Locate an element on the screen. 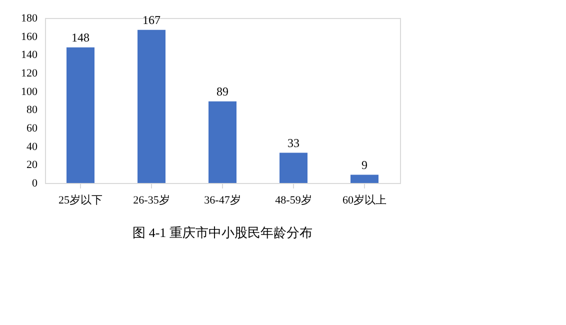 This screenshot has width=566, height=325. data-label: 167 is located at coordinates (151, 19).